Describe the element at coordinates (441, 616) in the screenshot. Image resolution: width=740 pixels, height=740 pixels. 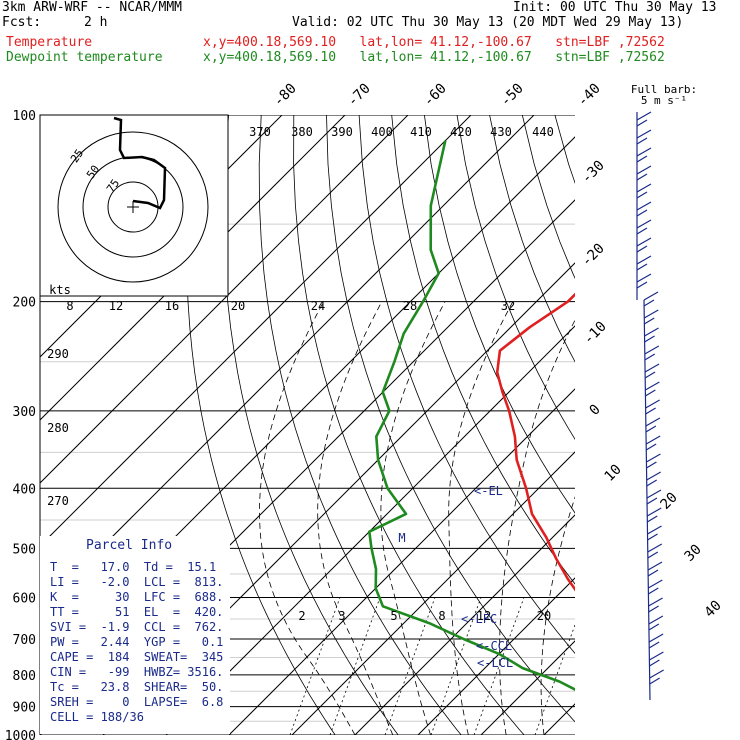
I see `mixing-ratio-label: 8` at that location.